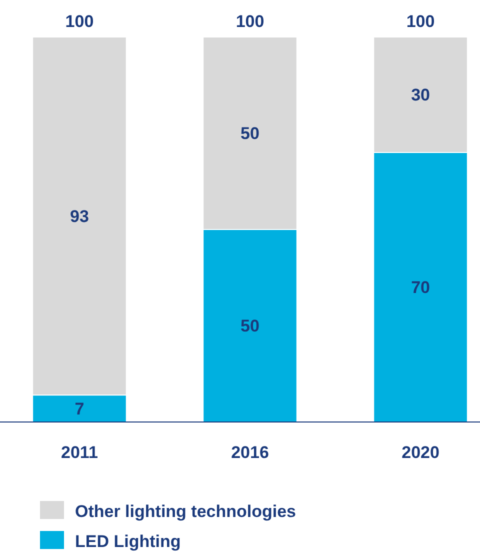  Describe the element at coordinates (420, 288) in the screenshot. I see `data-label: 70` at that location.